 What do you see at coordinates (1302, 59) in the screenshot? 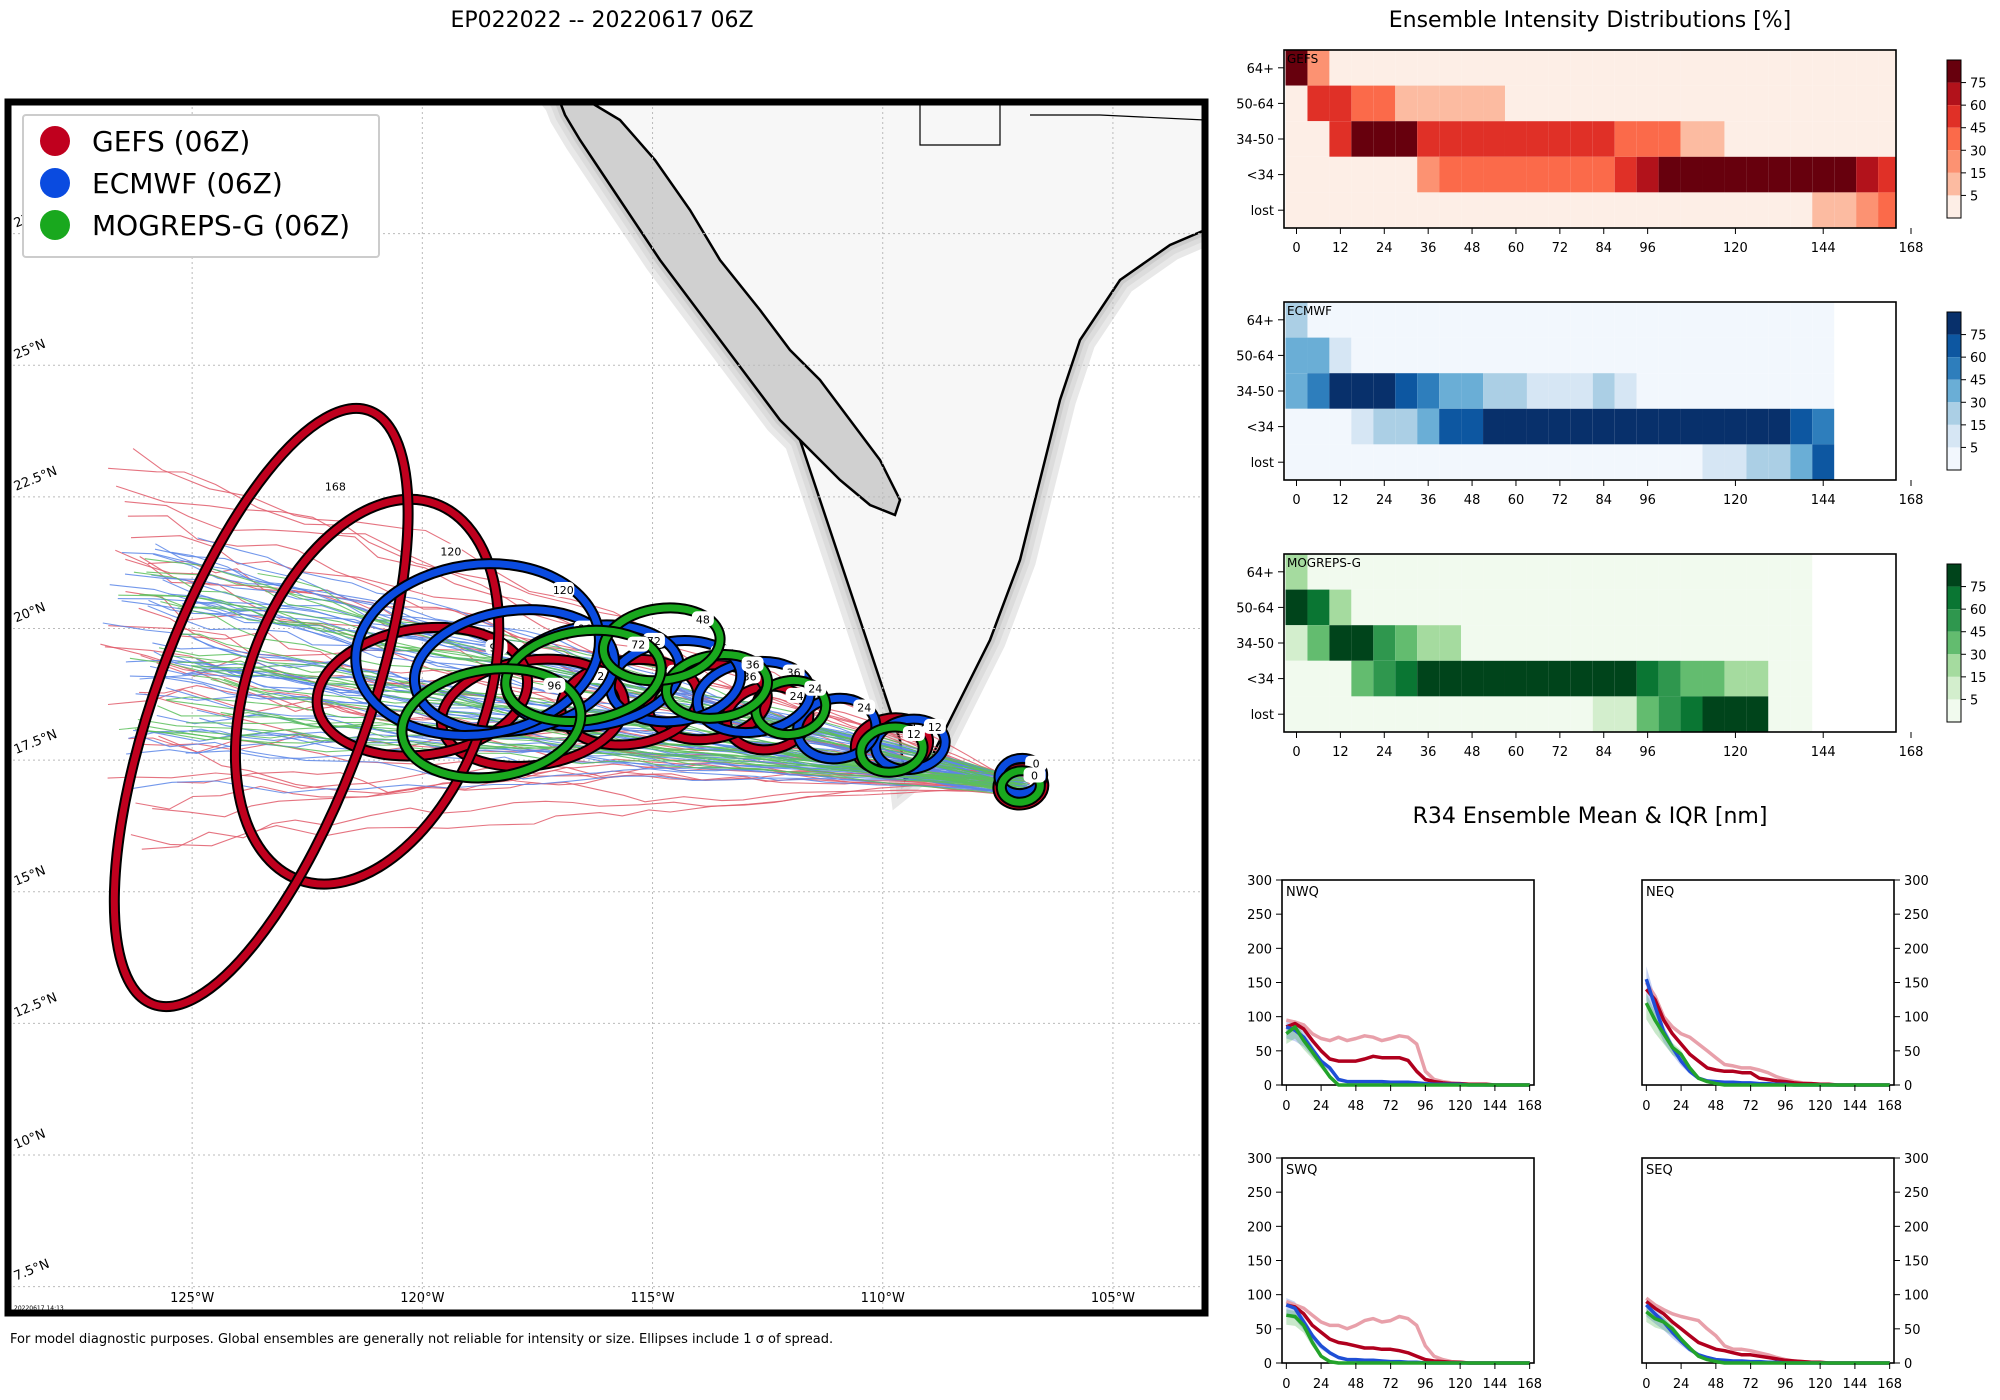
I see `panel-name: GEFS` at bounding box center [1302, 59].